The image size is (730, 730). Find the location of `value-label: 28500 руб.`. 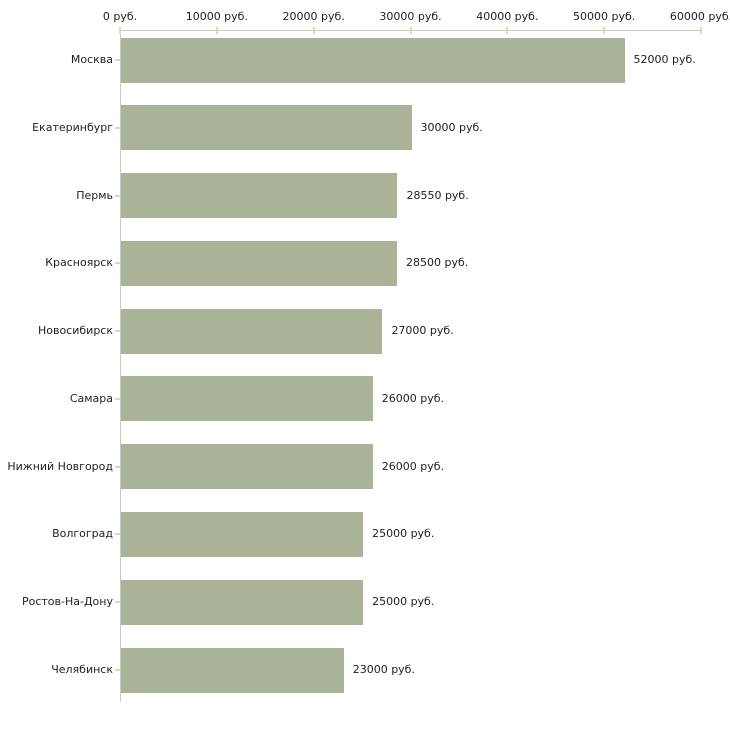

value-label: 28500 руб. is located at coordinates (437, 263).